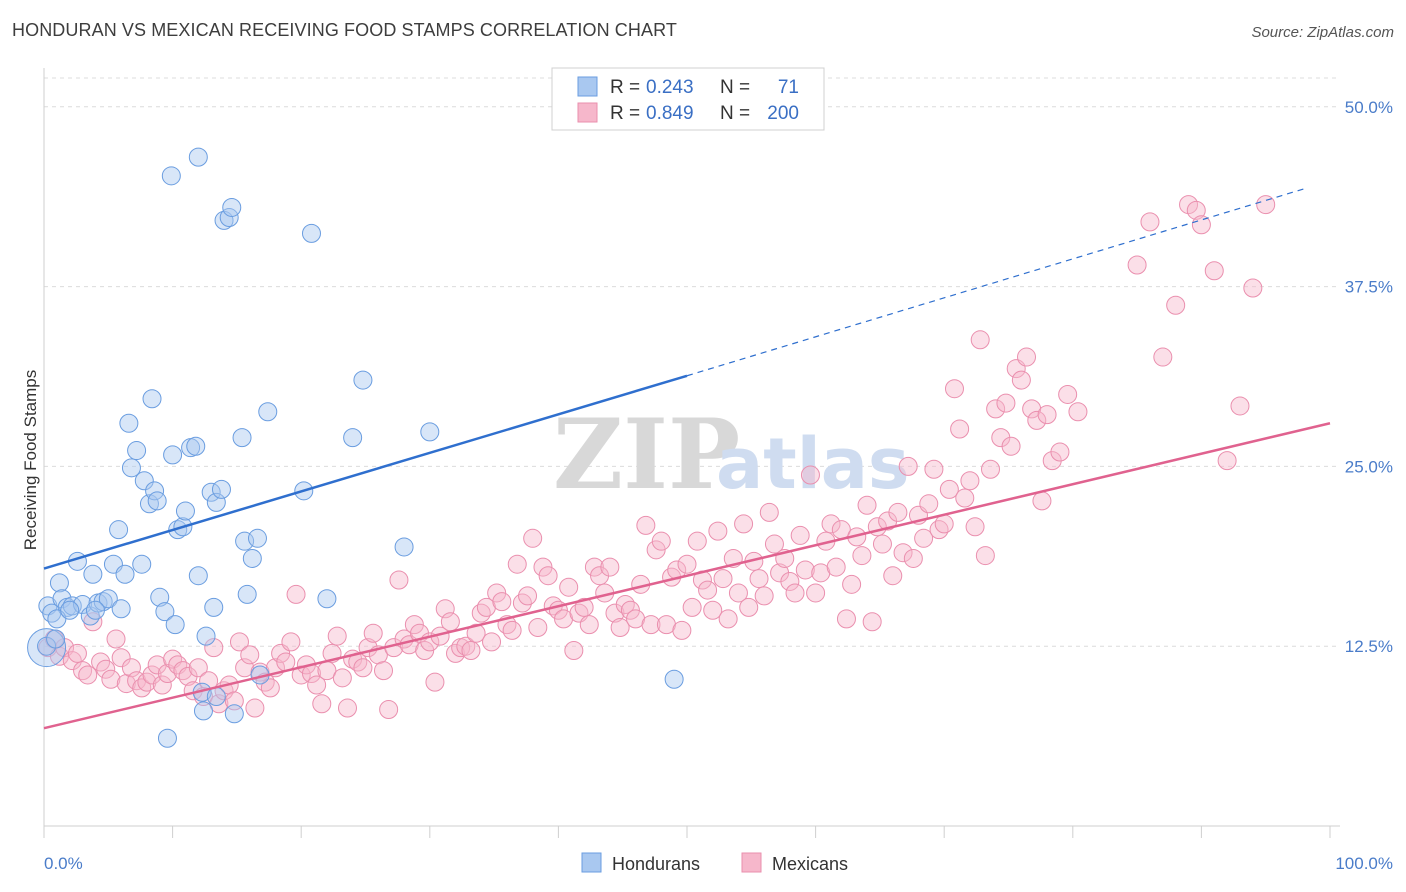 Image resolution: width=1406 pixels, height=892 pixels. I want to click on legend-n-label-1: N =, so click(735, 113).